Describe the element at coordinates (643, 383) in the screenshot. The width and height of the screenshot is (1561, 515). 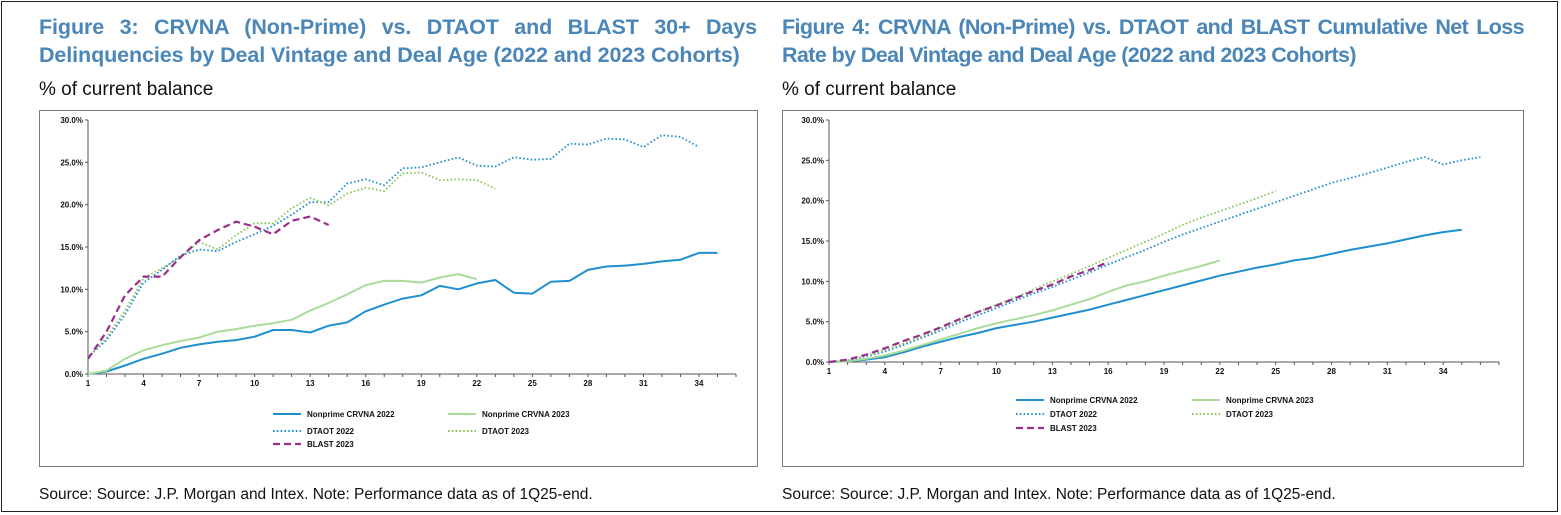
I see `fig3-x-tick-label: 31` at that location.